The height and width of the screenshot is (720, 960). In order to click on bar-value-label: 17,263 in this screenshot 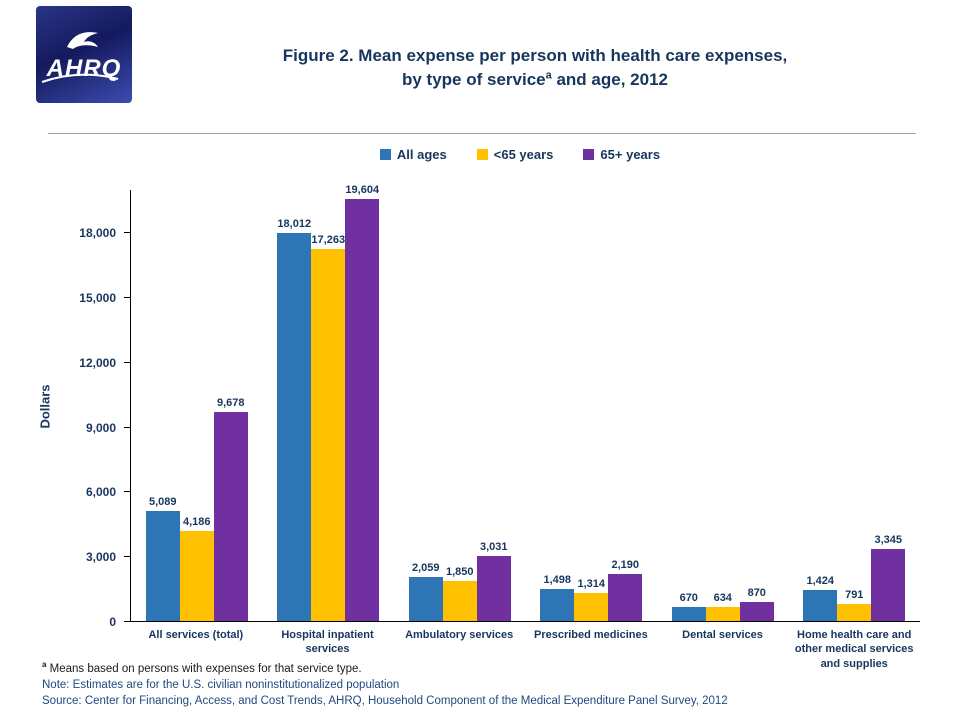, I will do `click(328, 239)`.